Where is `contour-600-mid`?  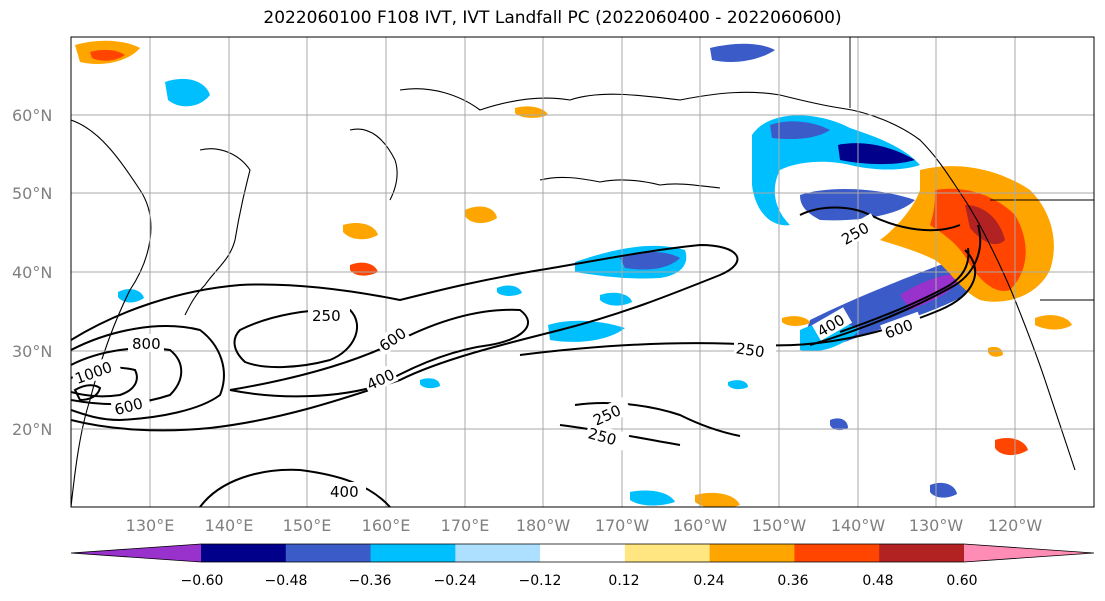 contour-600-mid is located at coordinates (379, 353).